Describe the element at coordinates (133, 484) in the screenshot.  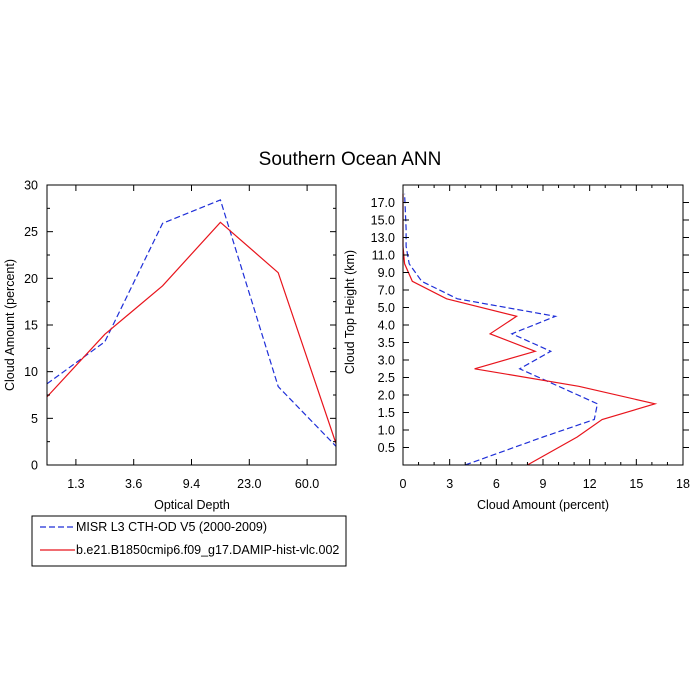
I see `left-xtick-label: 3.6` at that location.